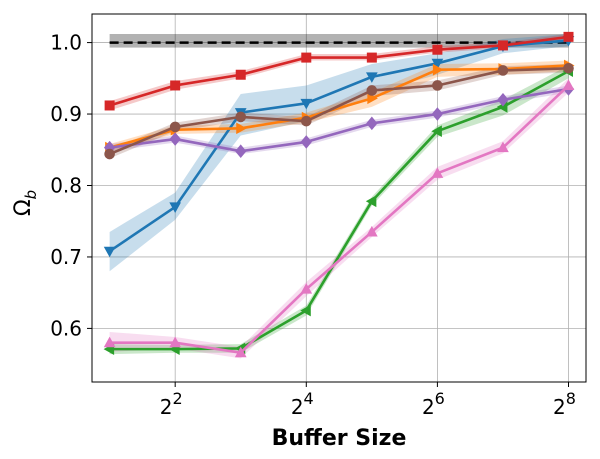  What do you see at coordinates (66, 185) in the screenshot?
I see `y-tick-label: 0.8` at bounding box center [66, 185].